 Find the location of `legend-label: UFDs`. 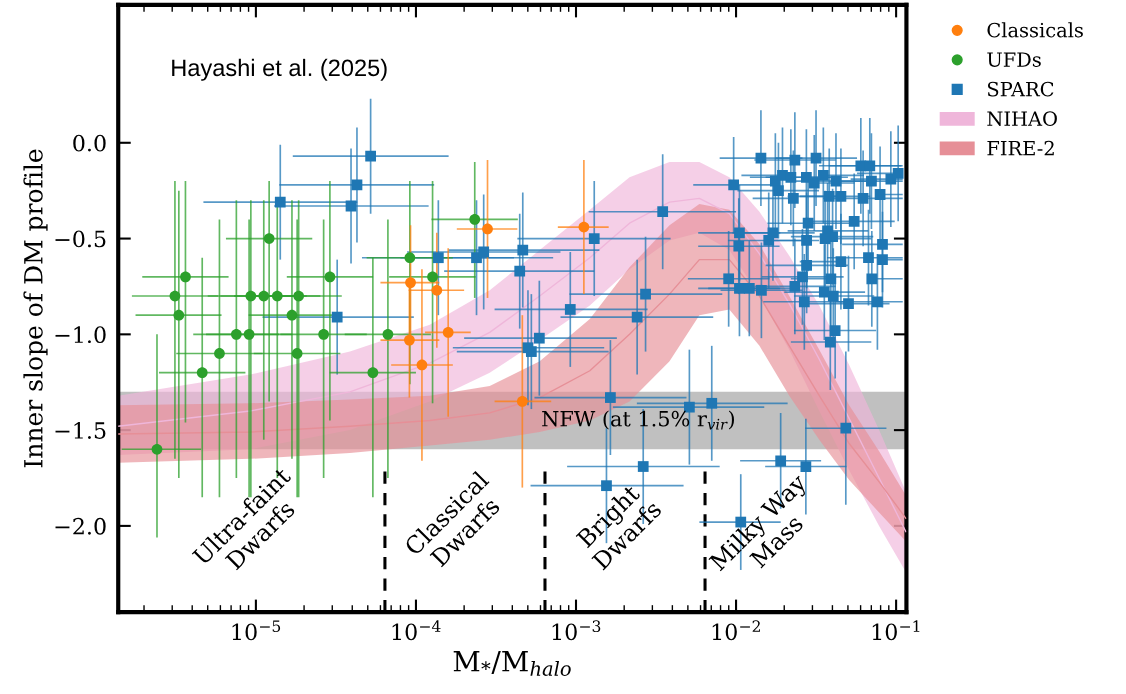

legend-label: UFDs is located at coordinates (1014, 59).